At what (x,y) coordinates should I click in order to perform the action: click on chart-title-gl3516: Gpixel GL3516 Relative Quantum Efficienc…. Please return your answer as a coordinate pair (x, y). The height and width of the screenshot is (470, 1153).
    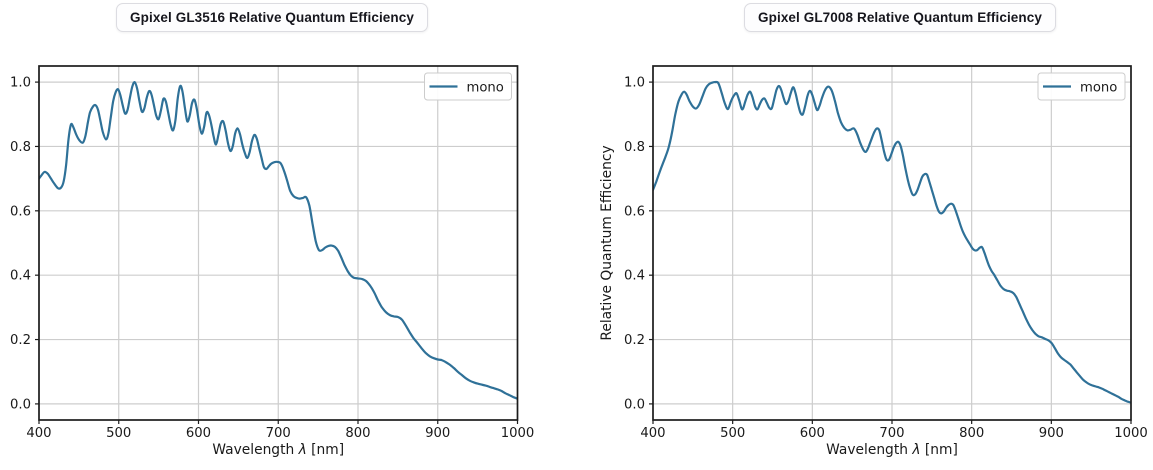
    Looking at the image, I should click on (272, 17).